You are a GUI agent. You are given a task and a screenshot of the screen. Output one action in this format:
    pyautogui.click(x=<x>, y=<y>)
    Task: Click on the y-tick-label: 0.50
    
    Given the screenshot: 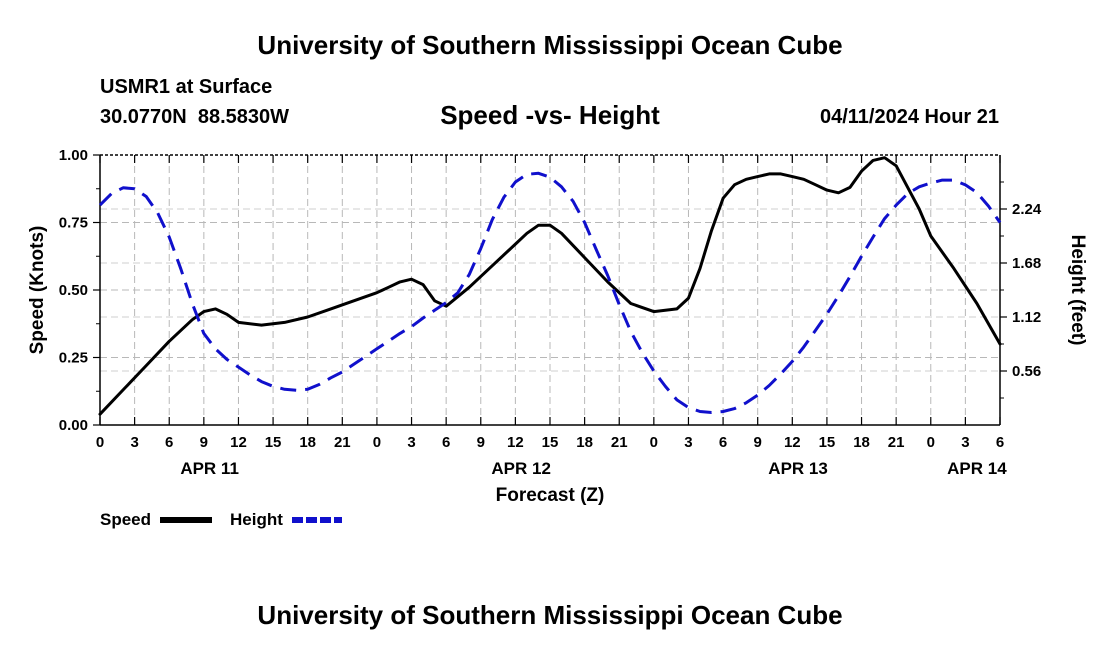 What is the action you would take?
    pyautogui.click(x=73, y=290)
    